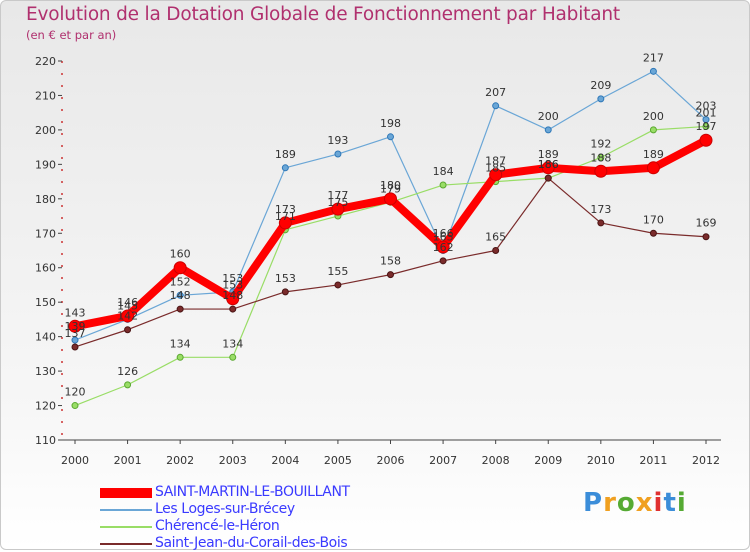 This screenshot has height=552, width=750. I want to click on y-tick-label: 110, so click(45, 440).